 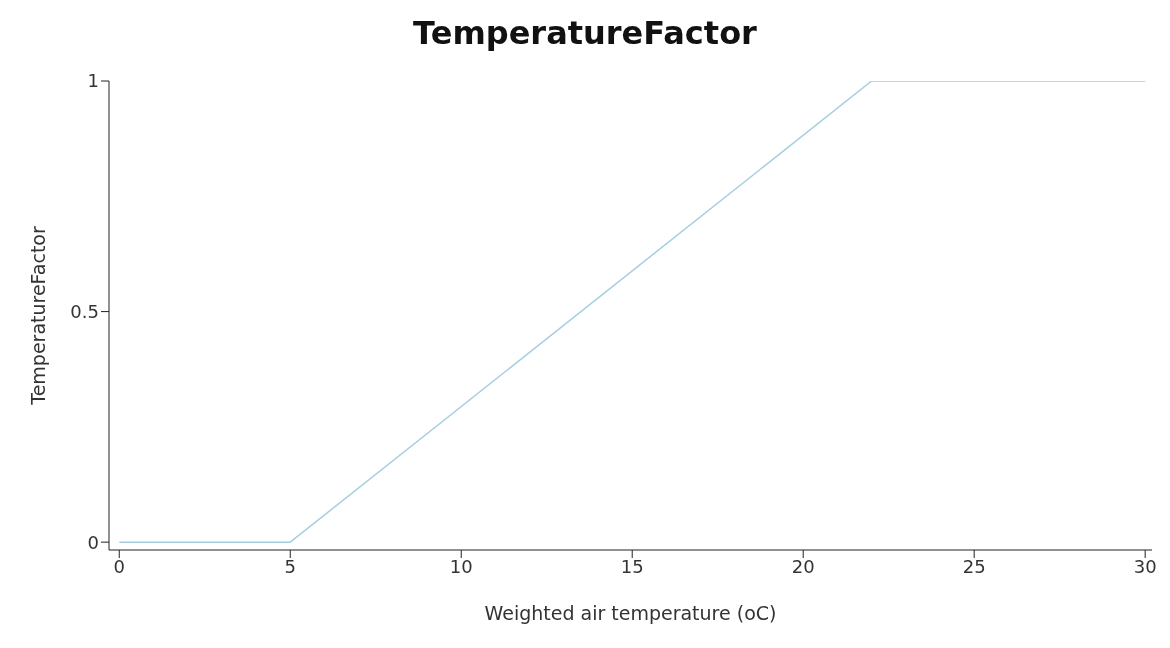 I want to click on x-tick-label: 5, so click(x=290, y=566).